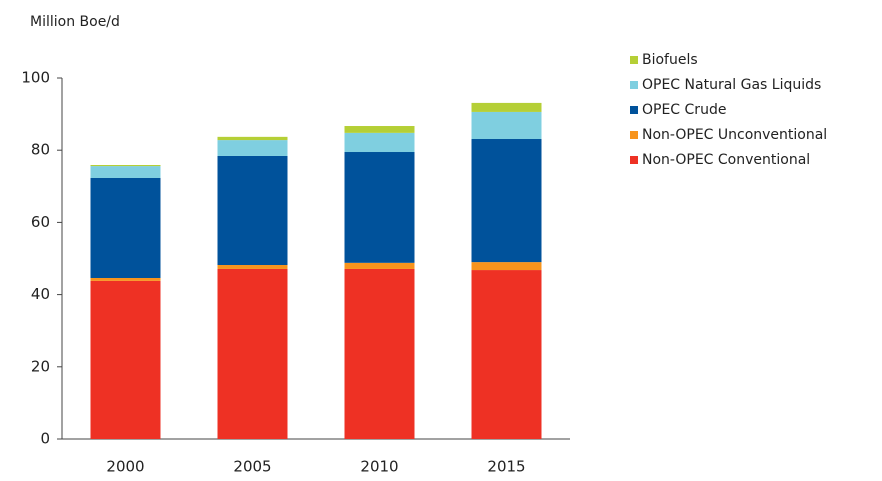 This screenshot has height=481, width=882. Describe the element at coordinates (379, 467) in the screenshot. I see `x-tick-label: 2010` at that location.